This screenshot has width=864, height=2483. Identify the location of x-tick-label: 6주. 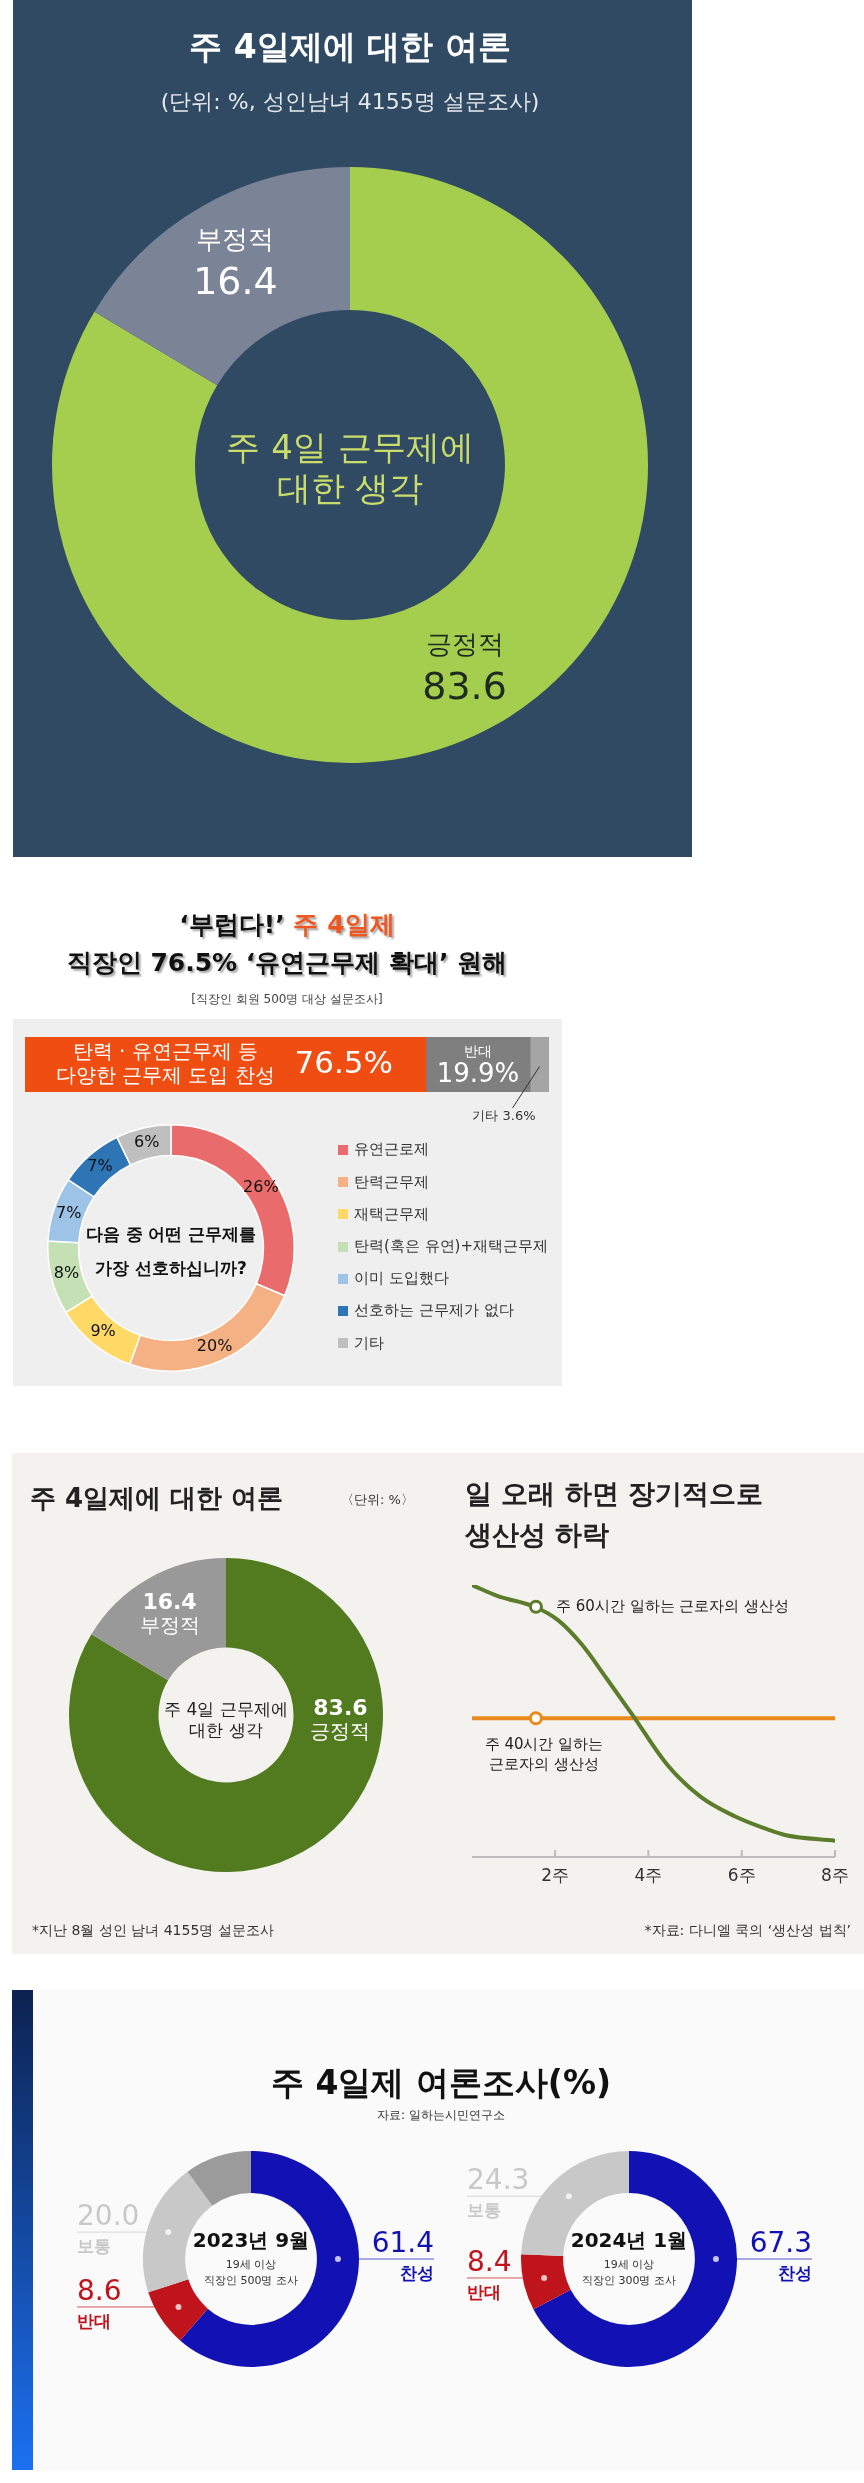
(741, 1874).